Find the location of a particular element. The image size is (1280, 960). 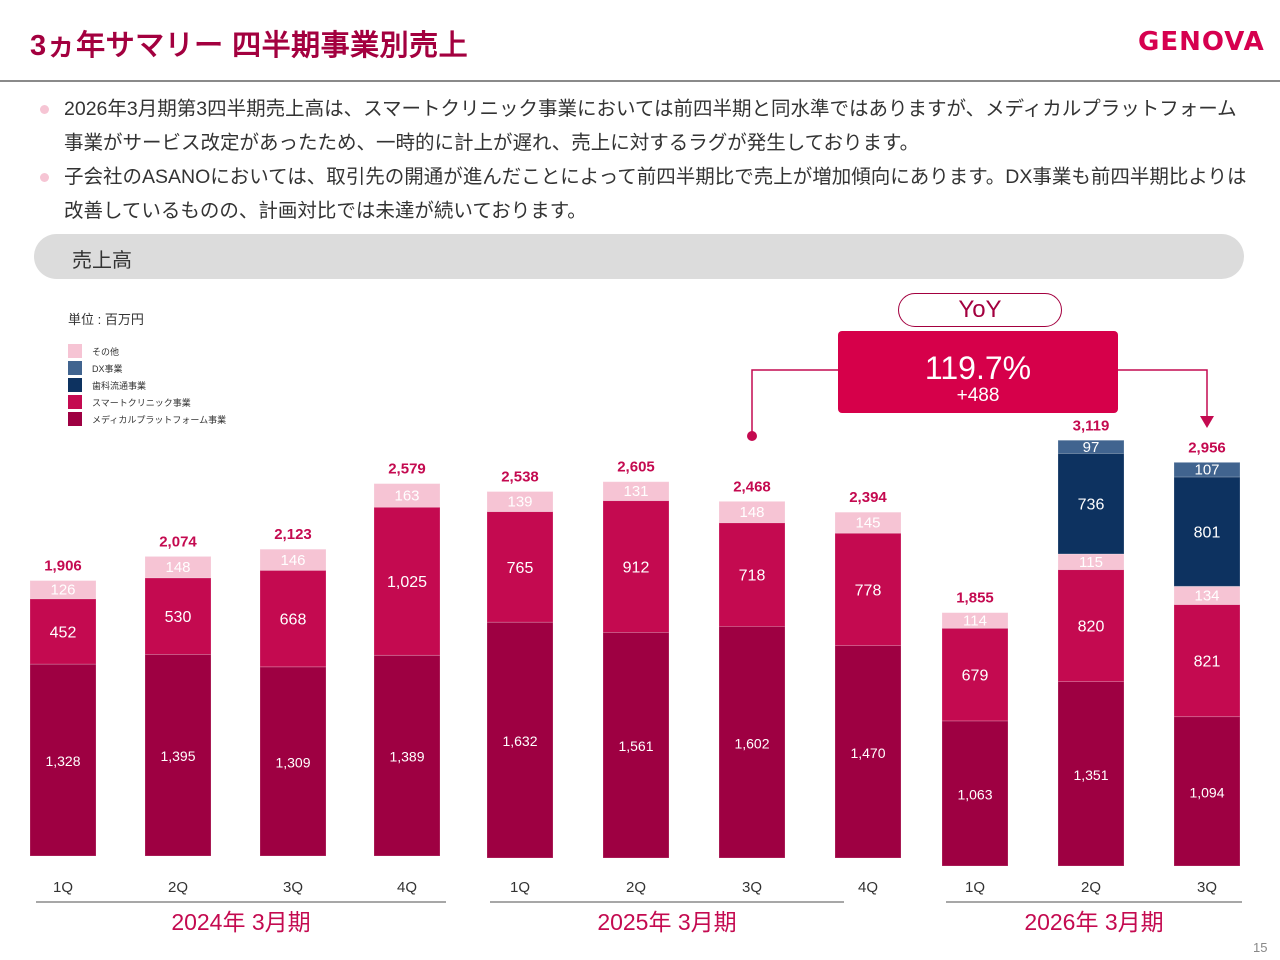

x-tick-label: 4Q is located at coordinates (868, 887).